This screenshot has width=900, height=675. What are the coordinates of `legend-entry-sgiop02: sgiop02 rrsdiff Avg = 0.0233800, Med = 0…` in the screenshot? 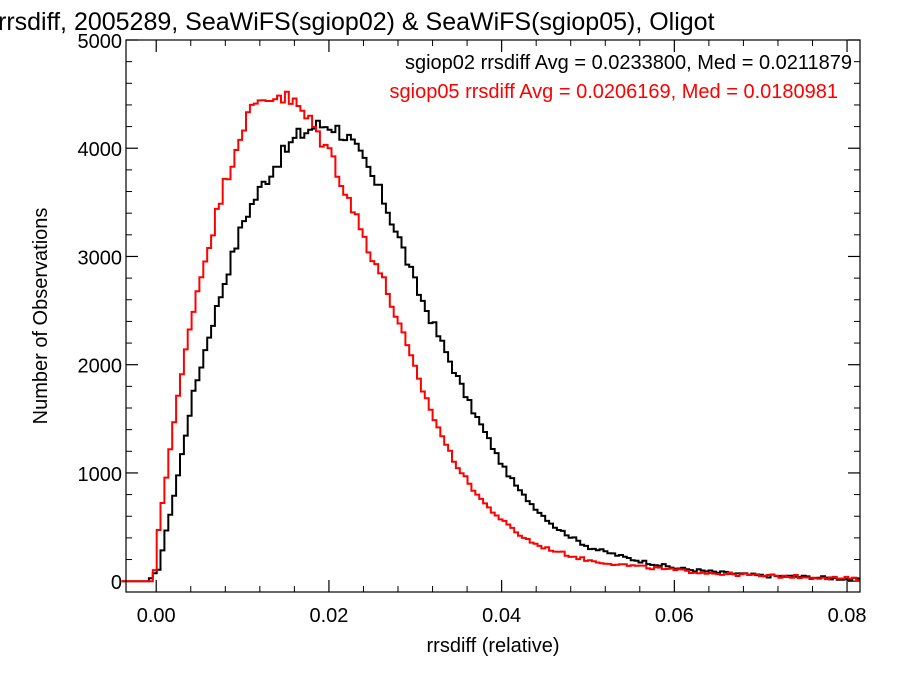 It's located at (628, 63).